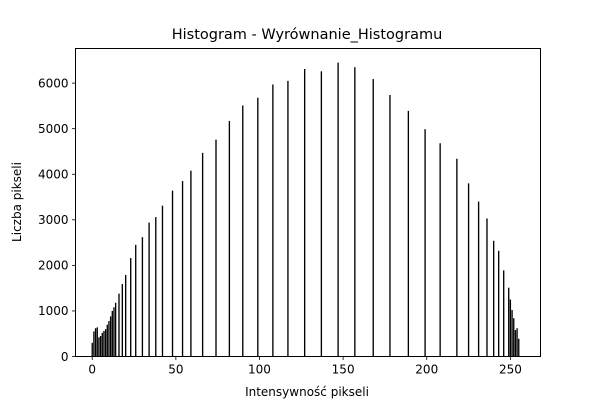 The width and height of the screenshot is (600, 400). Describe the element at coordinates (53, 175) in the screenshot. I see `y-tick-label: 4000` at that location.